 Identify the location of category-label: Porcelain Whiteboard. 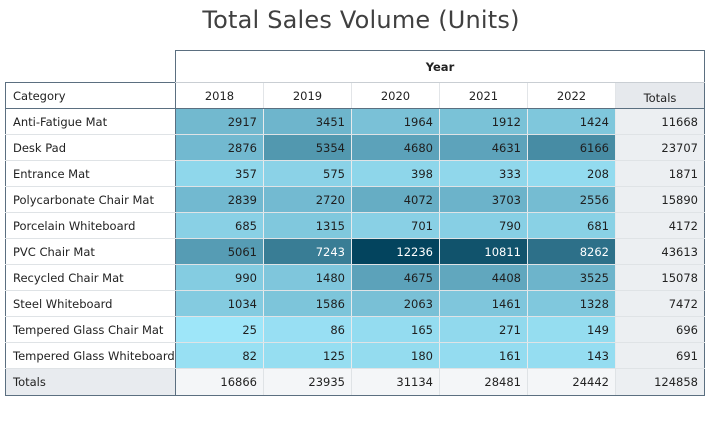
(90, 225).